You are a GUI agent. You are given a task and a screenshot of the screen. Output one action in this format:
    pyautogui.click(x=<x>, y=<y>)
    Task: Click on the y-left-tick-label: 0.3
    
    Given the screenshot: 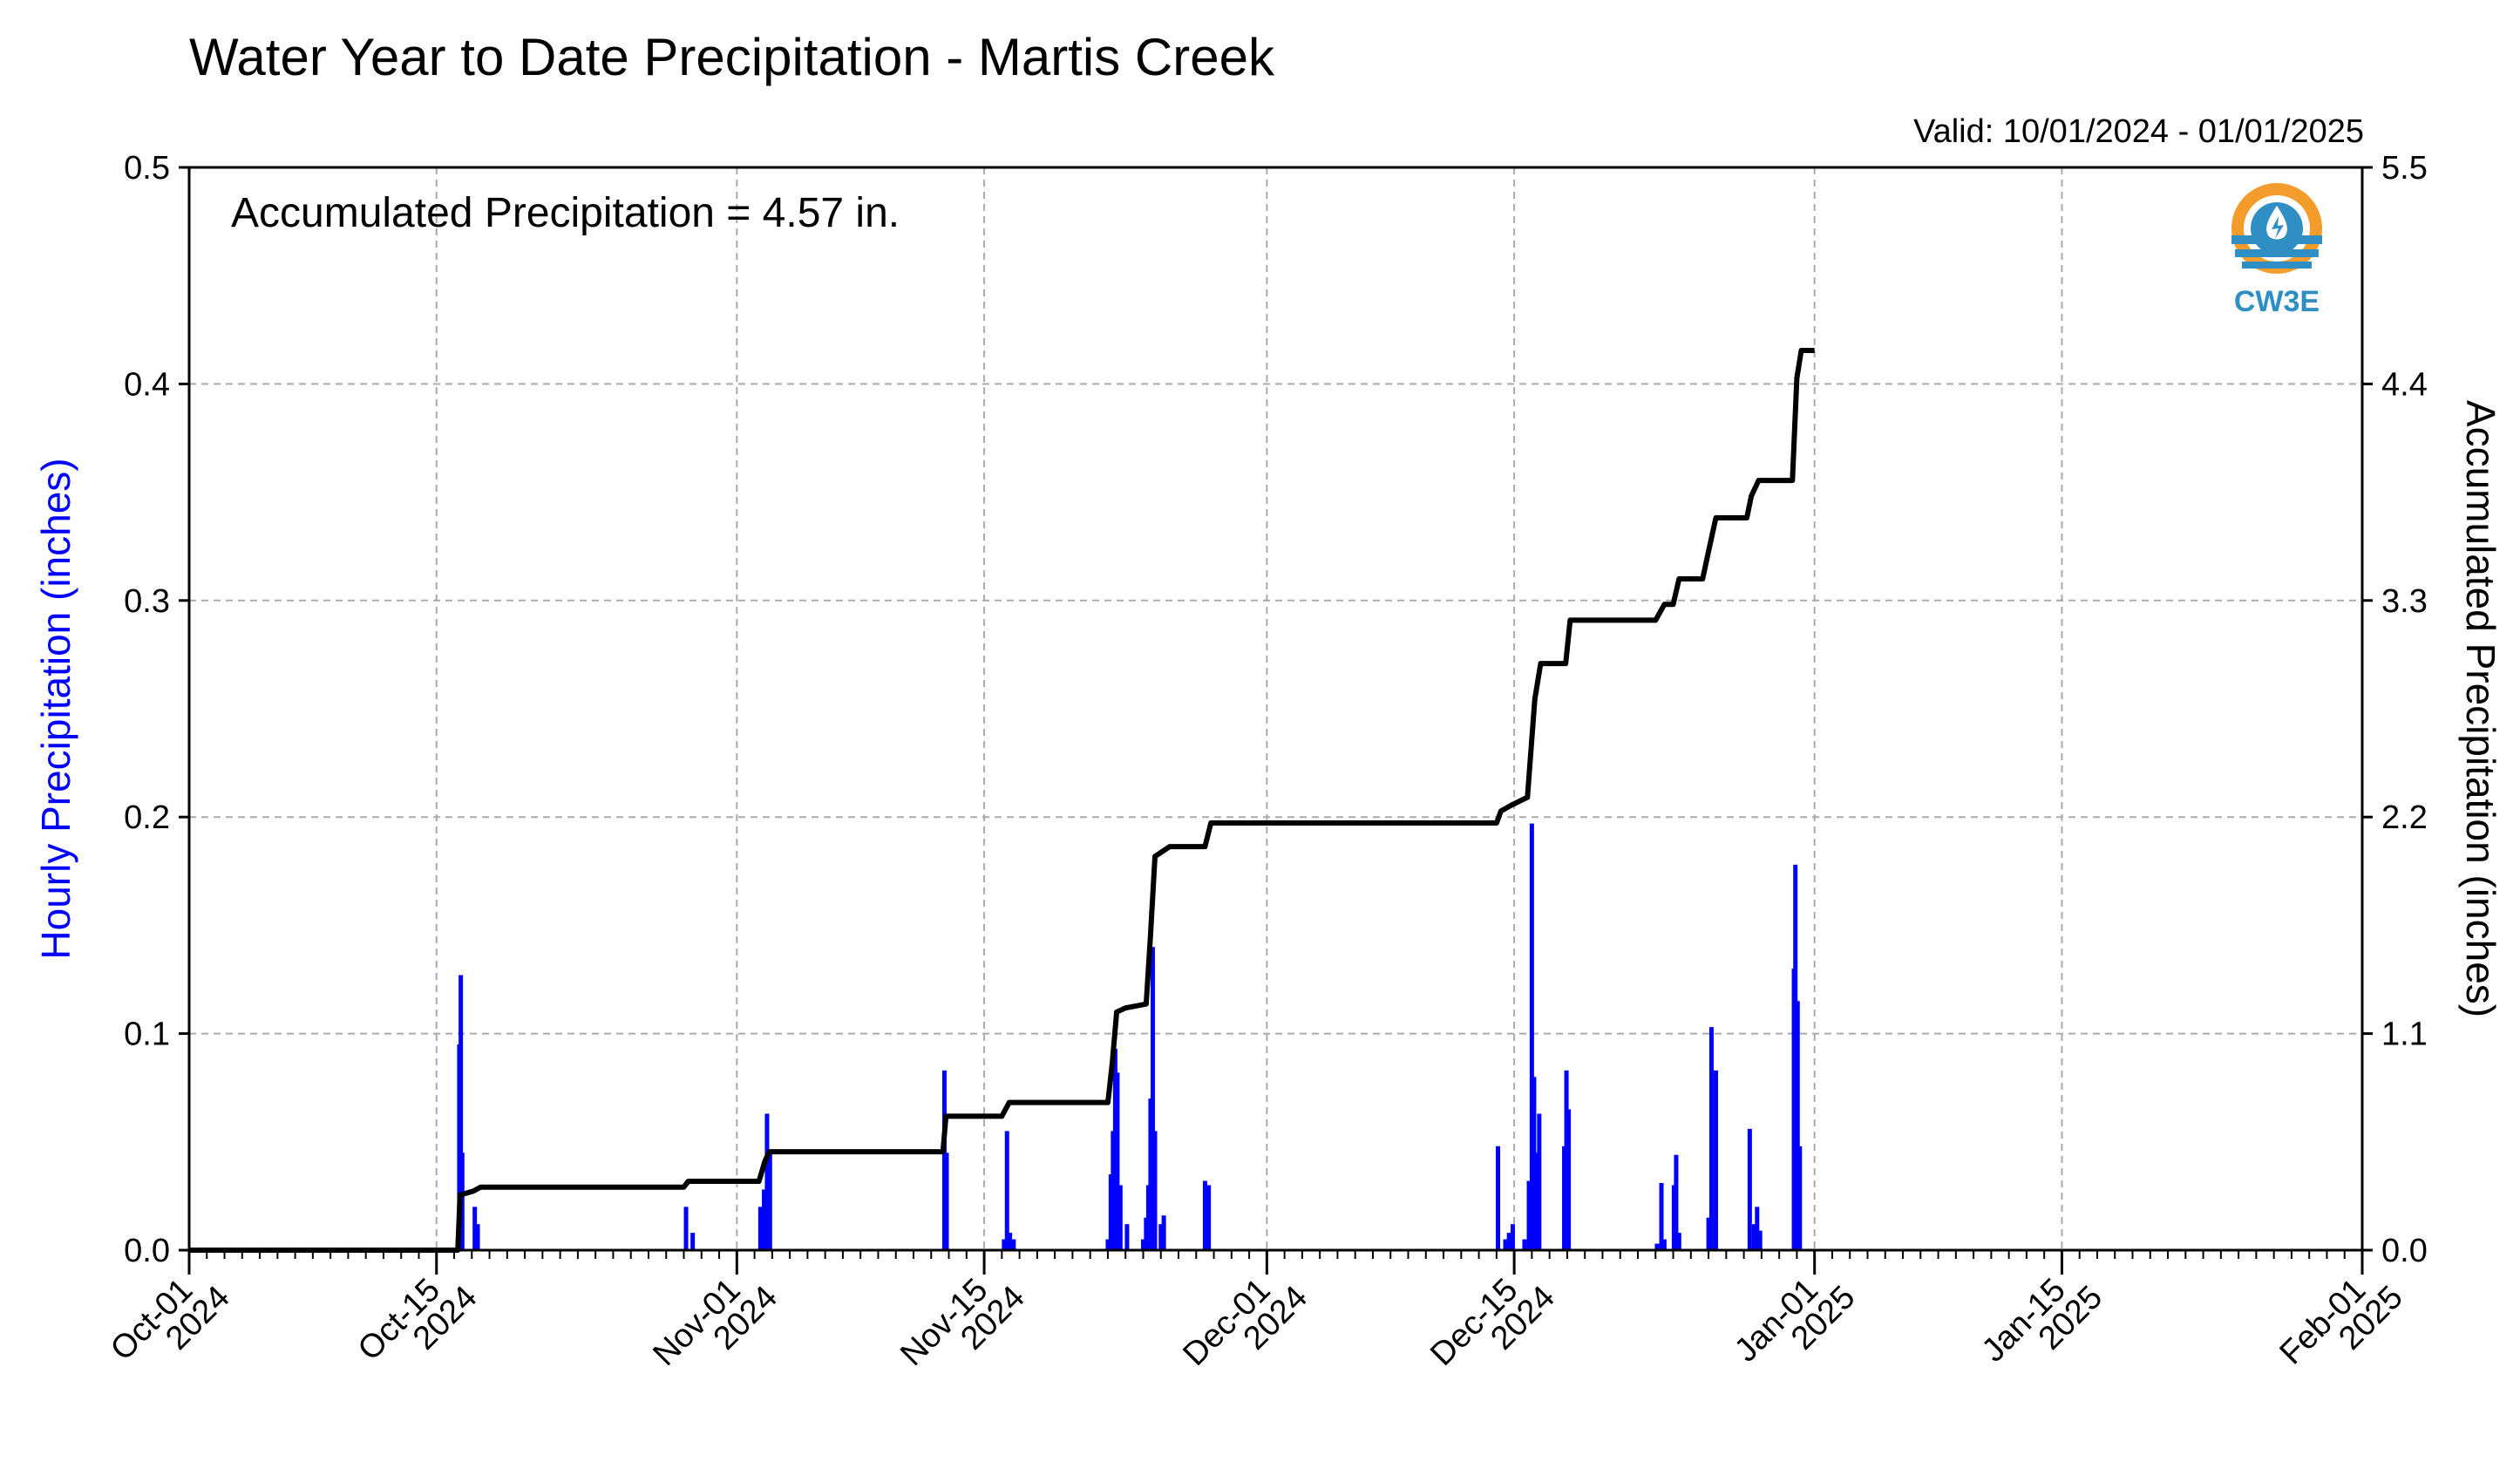 What is the action you would take?
    pyautogui.click(x=147, y=601)
    